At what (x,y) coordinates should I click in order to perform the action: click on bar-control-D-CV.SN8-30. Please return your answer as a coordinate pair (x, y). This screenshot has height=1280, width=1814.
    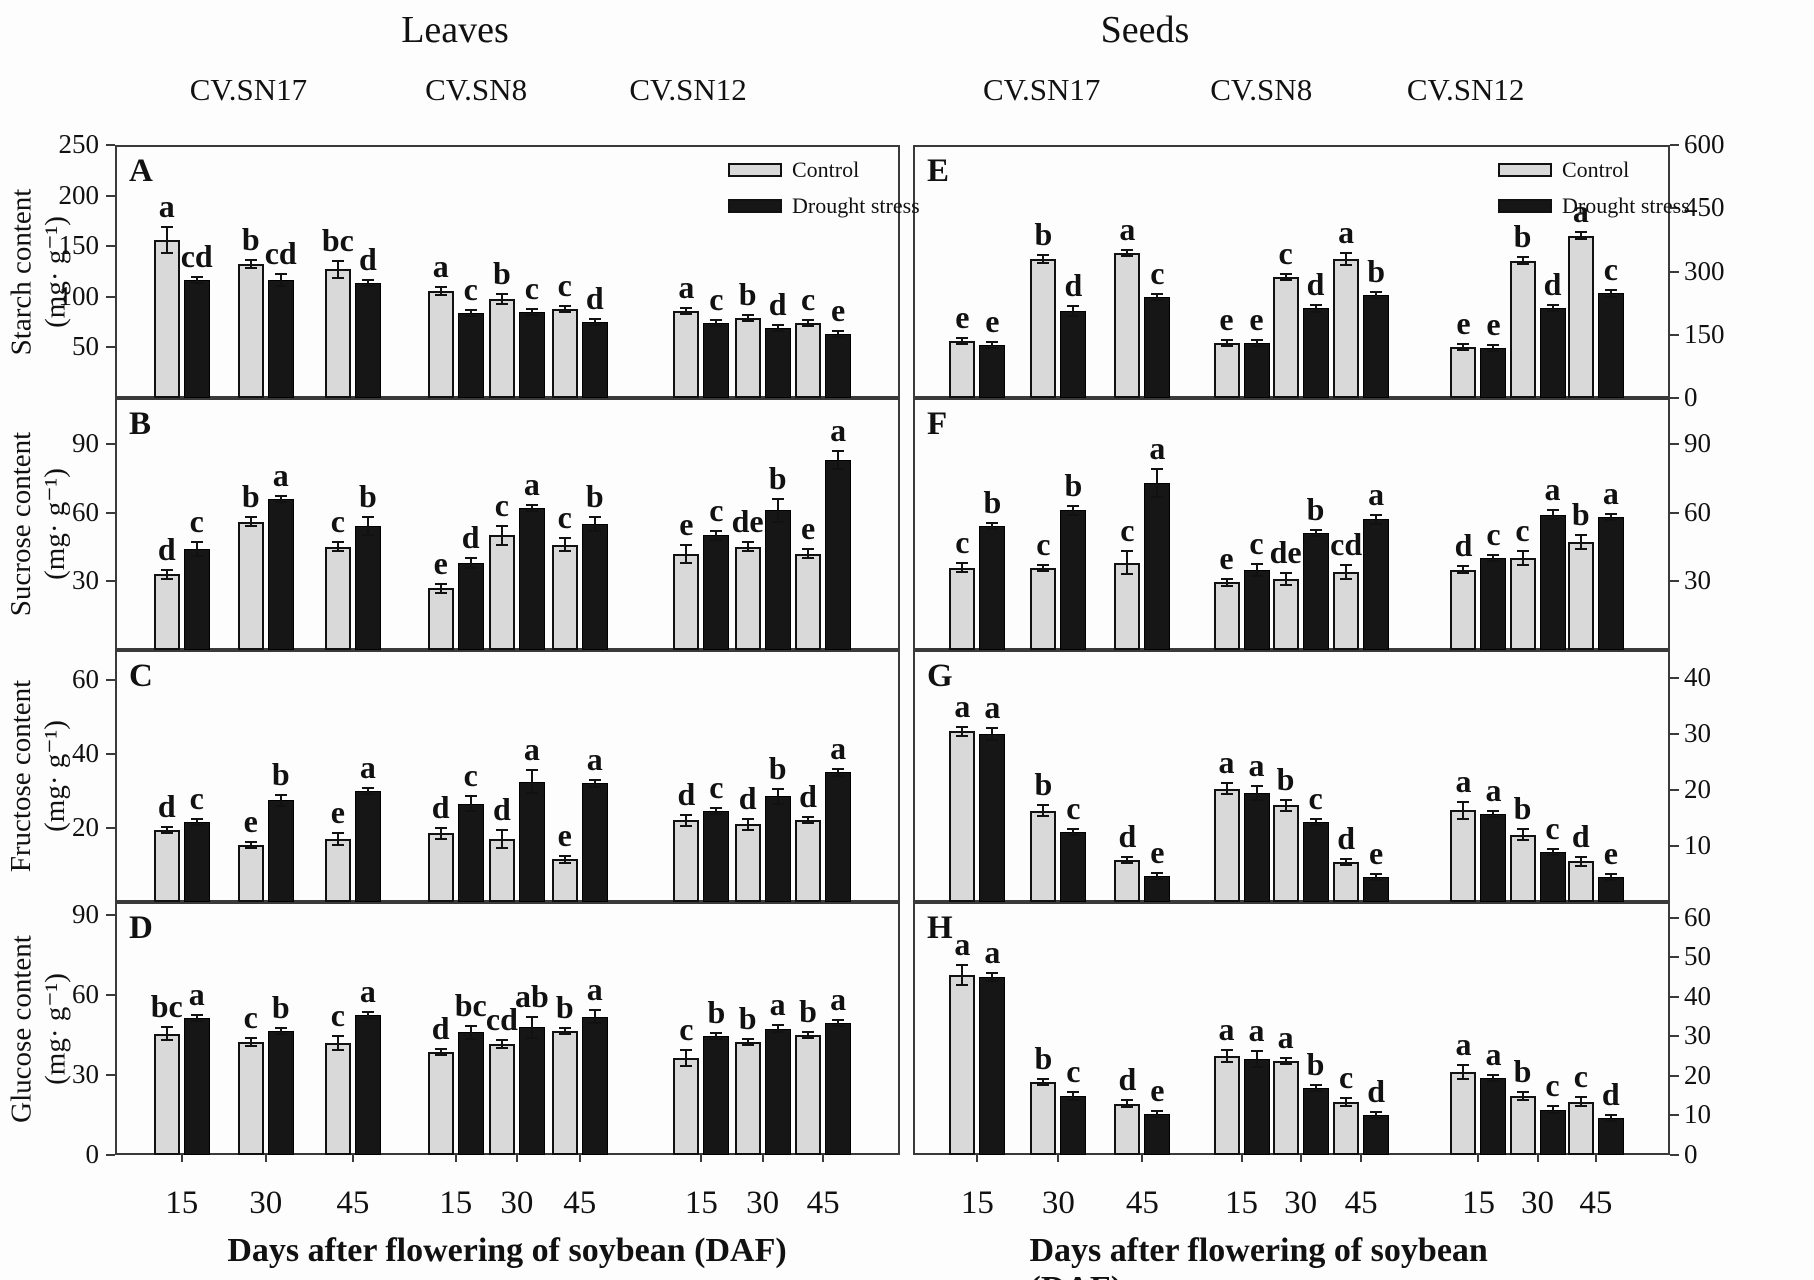
    Looking at the image, I should click on (501, 1099).